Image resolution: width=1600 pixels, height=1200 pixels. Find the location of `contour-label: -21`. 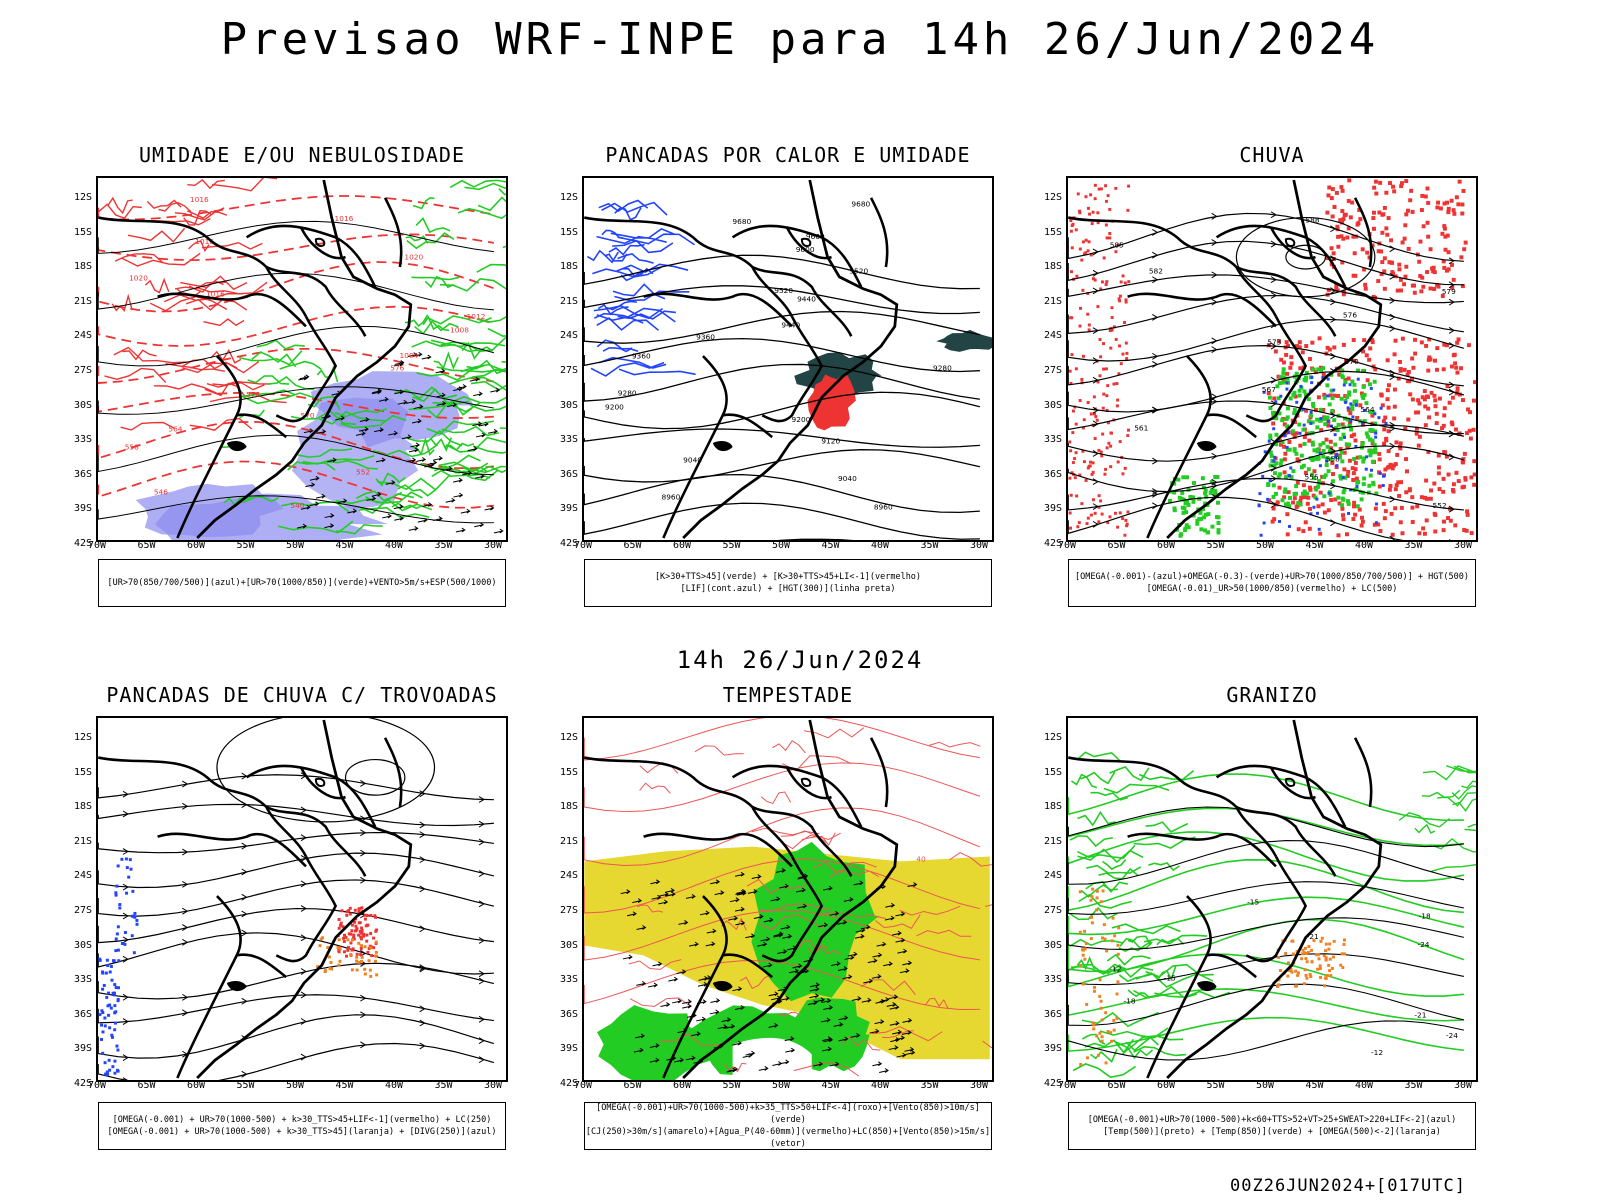

contour-label: -21 is located at coordinates (1420, 1014).